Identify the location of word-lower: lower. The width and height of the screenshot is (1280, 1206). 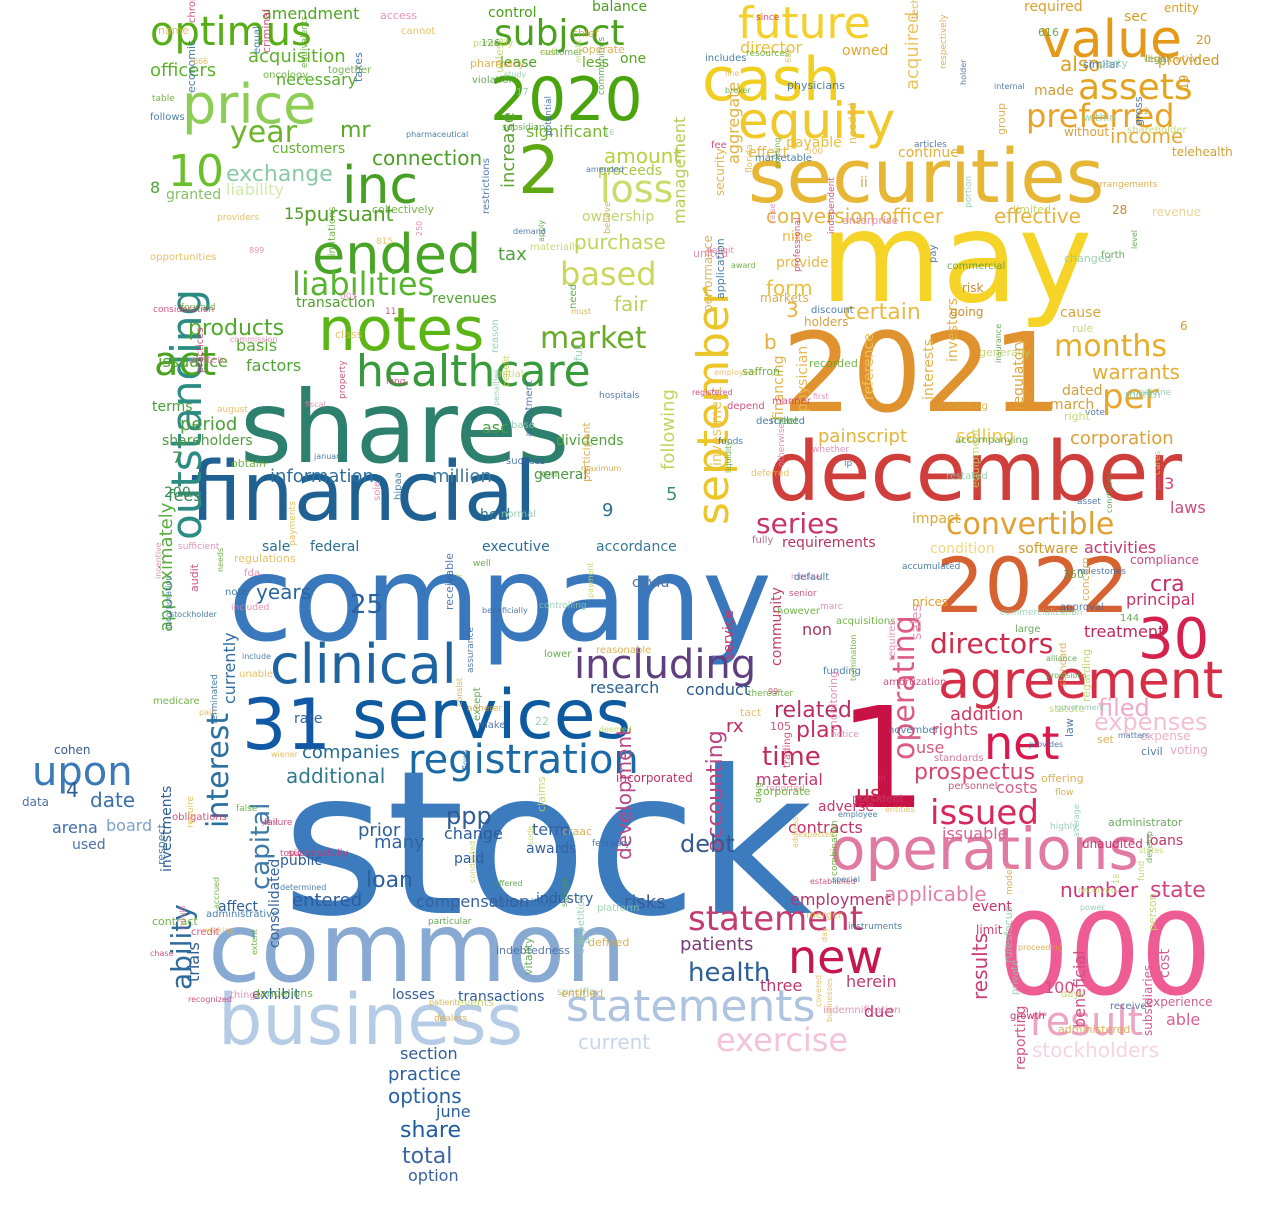
(558, 654).